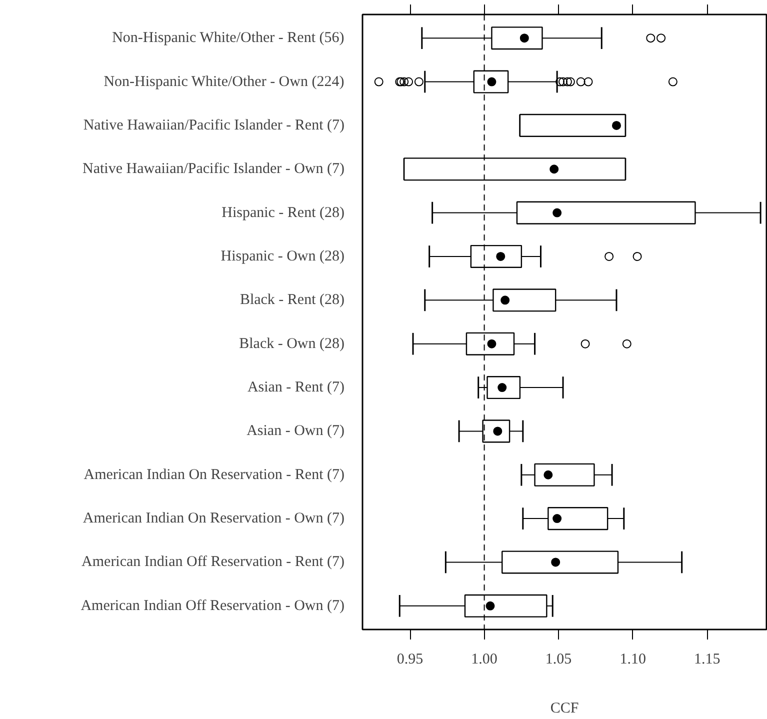 The image size is (767, 719). I want to click on y-tick-label: American Indian Off Reservation - Rent (7), so click(213, 562).